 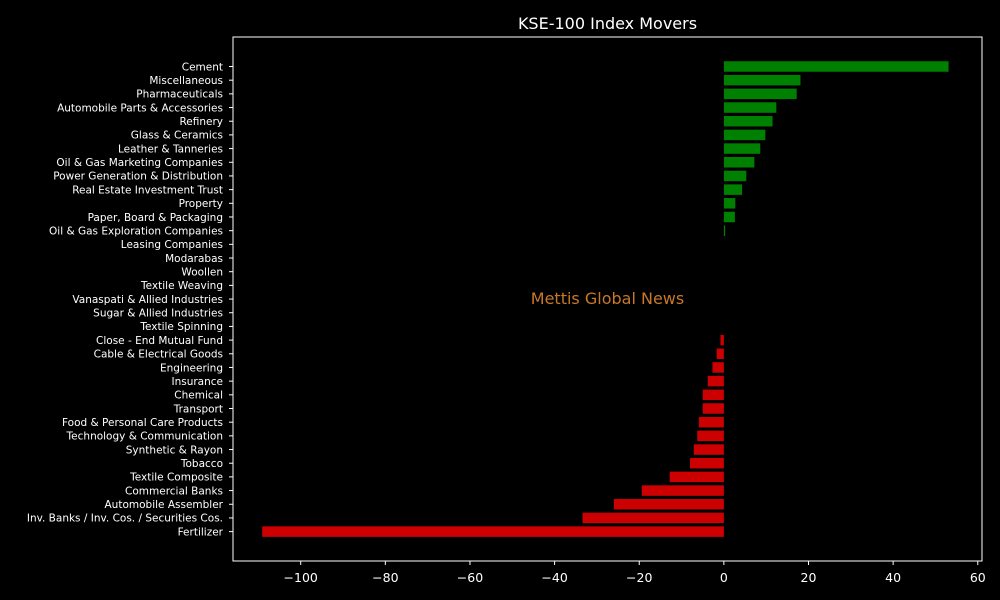 I want to click on y-tick-label: Close - End Mutual Fund, so click(x=159, y=341).